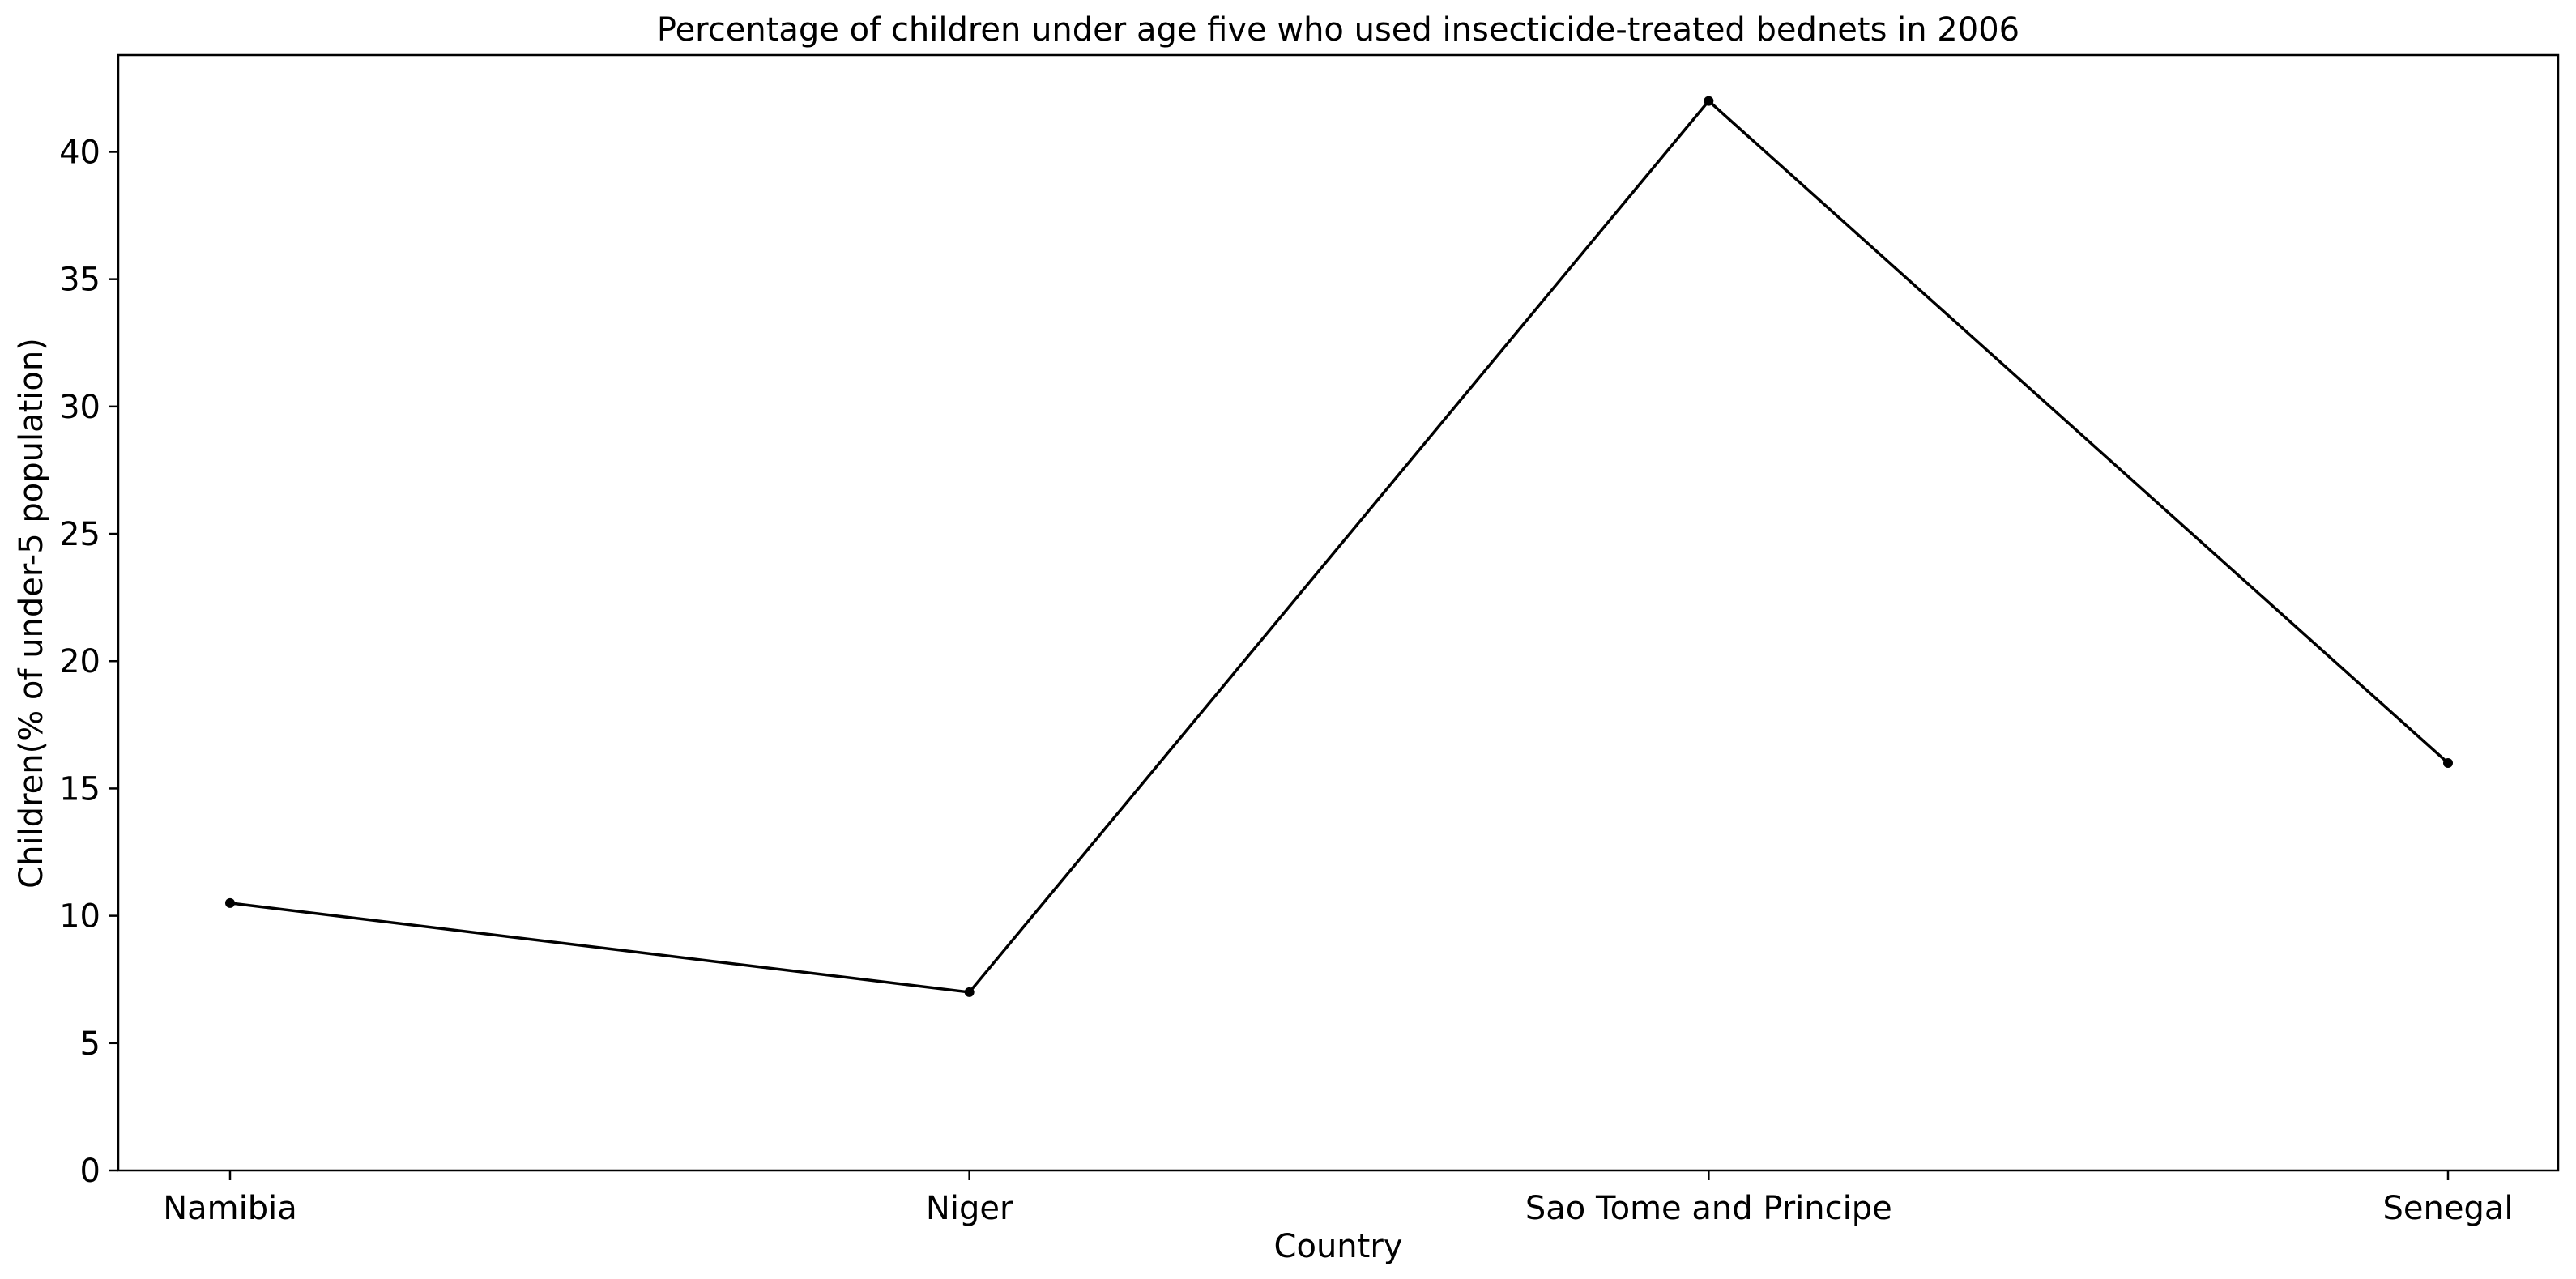 This screenshot has height=1279, width=2576. I want to click on y-tick-label: 0, so click(90, 1171).